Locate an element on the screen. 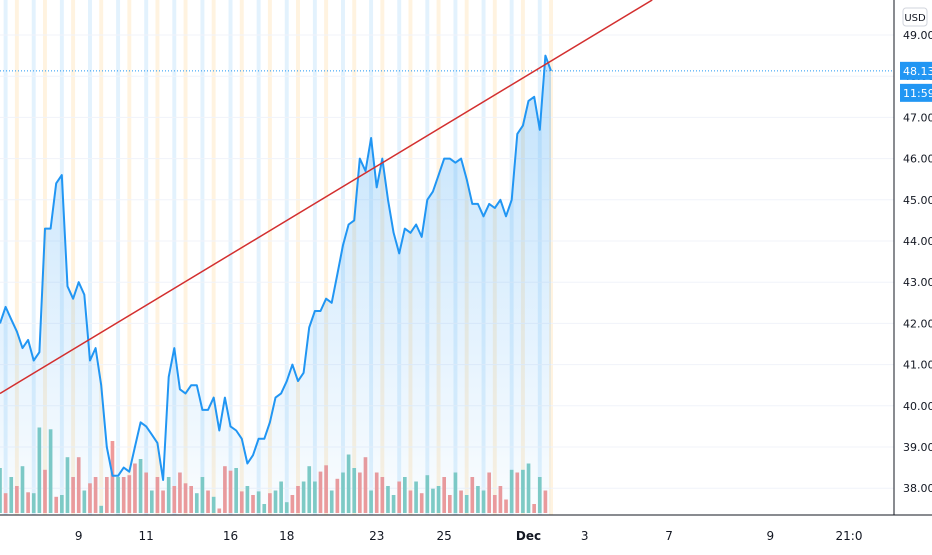 The width and height of the screenshot is (932, 555). x-tick-label: 18 is located at coordinates (286, 536).